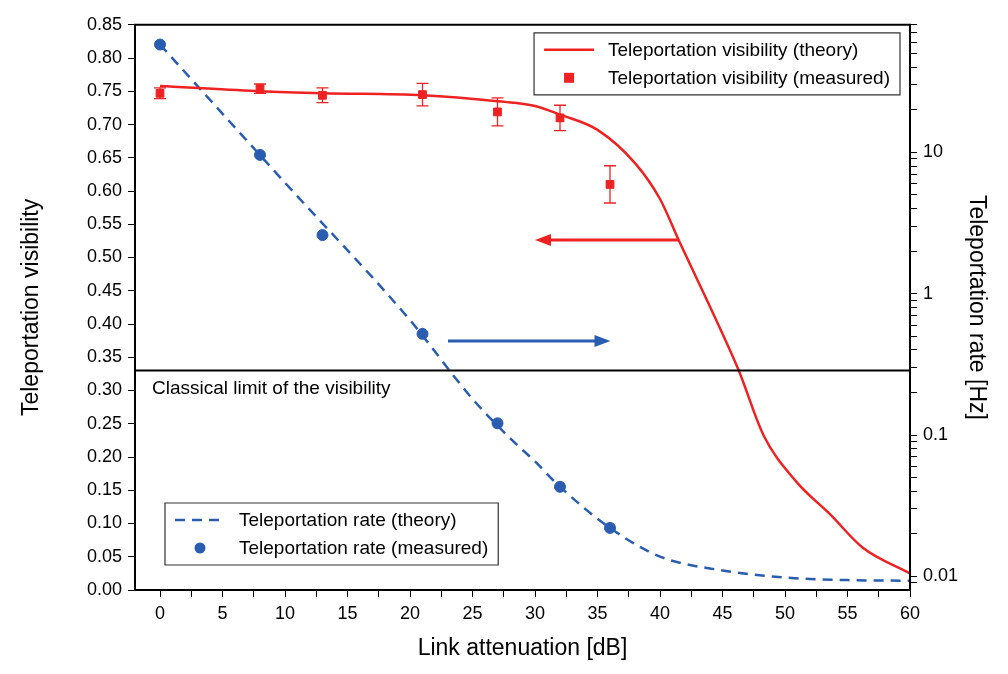 The width and height of the screenshot is (1008, 674). Describe the element at coordinates (660, 612) in the screenshot. I see `x-tick-label: 40` at that location.